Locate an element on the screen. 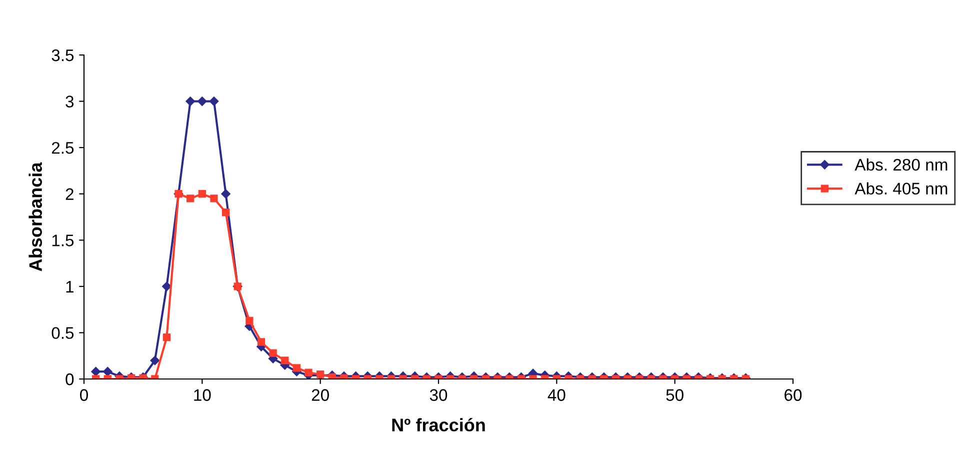 The image size is (978, 461). x-tick-label: 0 is located at coordinates (84, 395).